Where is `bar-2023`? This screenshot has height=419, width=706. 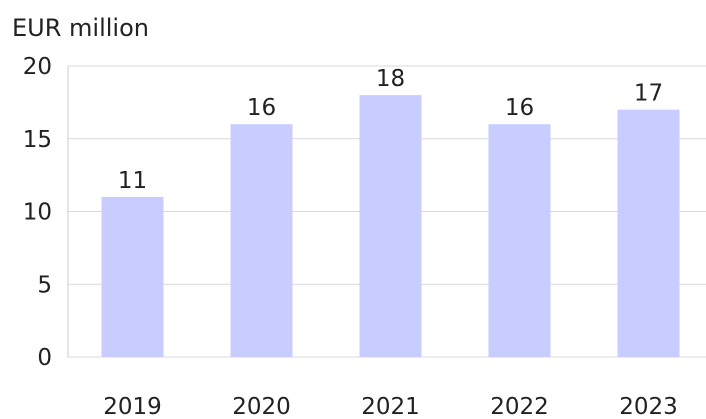
bar-2023 is located at coordinates (648, 233).